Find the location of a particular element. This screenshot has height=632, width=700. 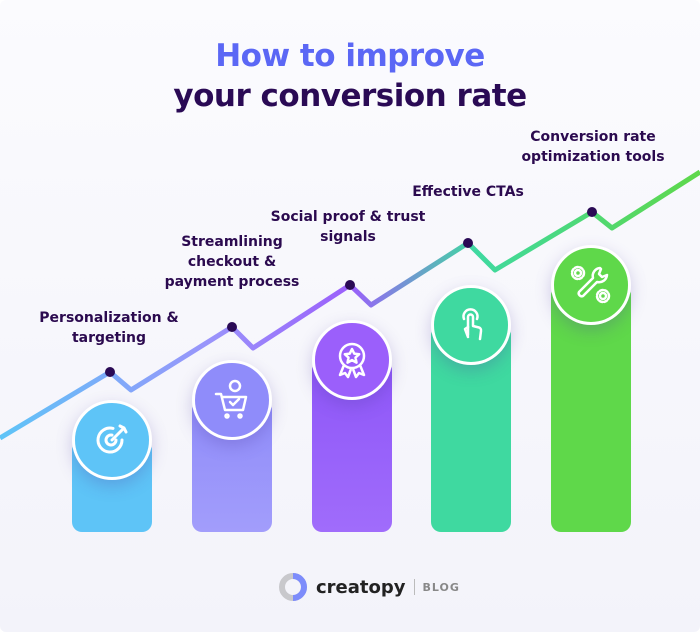

target-icon is located at coordinates (112, 440).